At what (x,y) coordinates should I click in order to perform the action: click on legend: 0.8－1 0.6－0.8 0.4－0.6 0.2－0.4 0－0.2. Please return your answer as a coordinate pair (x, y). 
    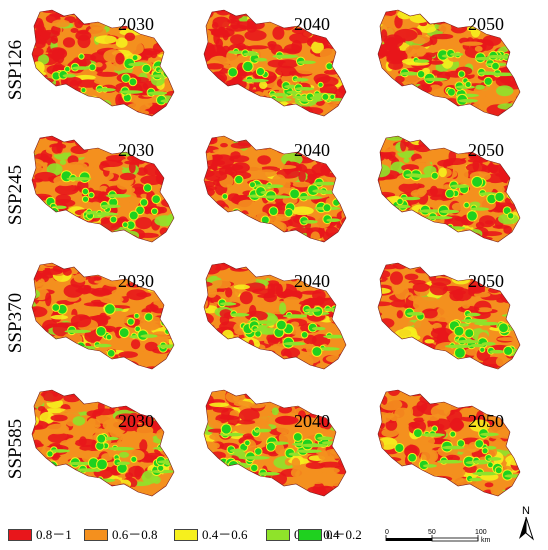
    Looking at the image, I should click on (188, 535).